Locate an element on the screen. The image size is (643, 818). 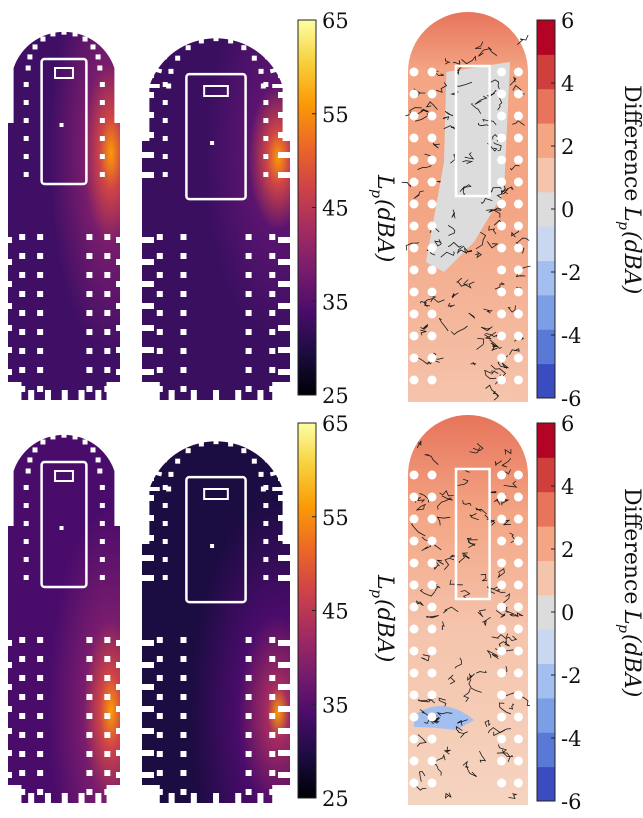
diff-map-bottom-choir is located at coordinates (472, 534).